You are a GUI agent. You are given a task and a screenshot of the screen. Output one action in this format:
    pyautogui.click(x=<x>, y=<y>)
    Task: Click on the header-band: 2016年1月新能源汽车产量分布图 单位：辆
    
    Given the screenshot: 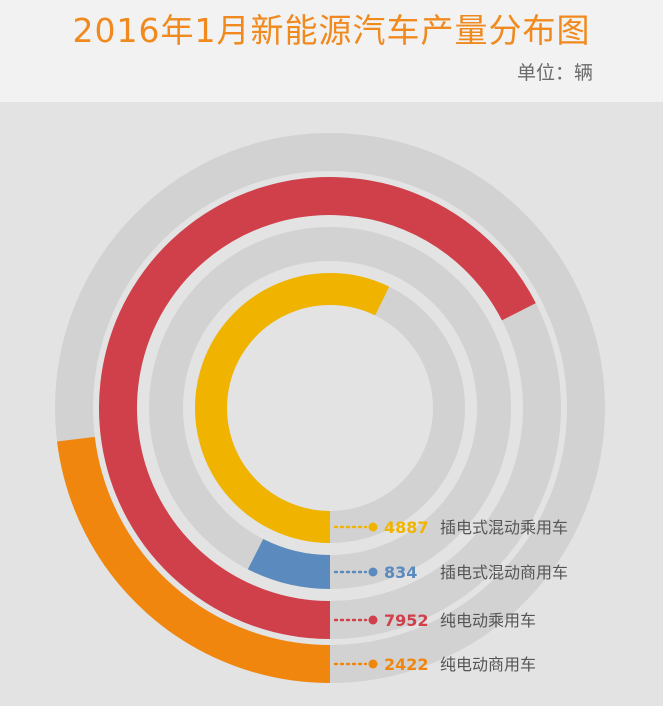 What is the action you would take?
    pyautogui.click(x=331, y=51)
    